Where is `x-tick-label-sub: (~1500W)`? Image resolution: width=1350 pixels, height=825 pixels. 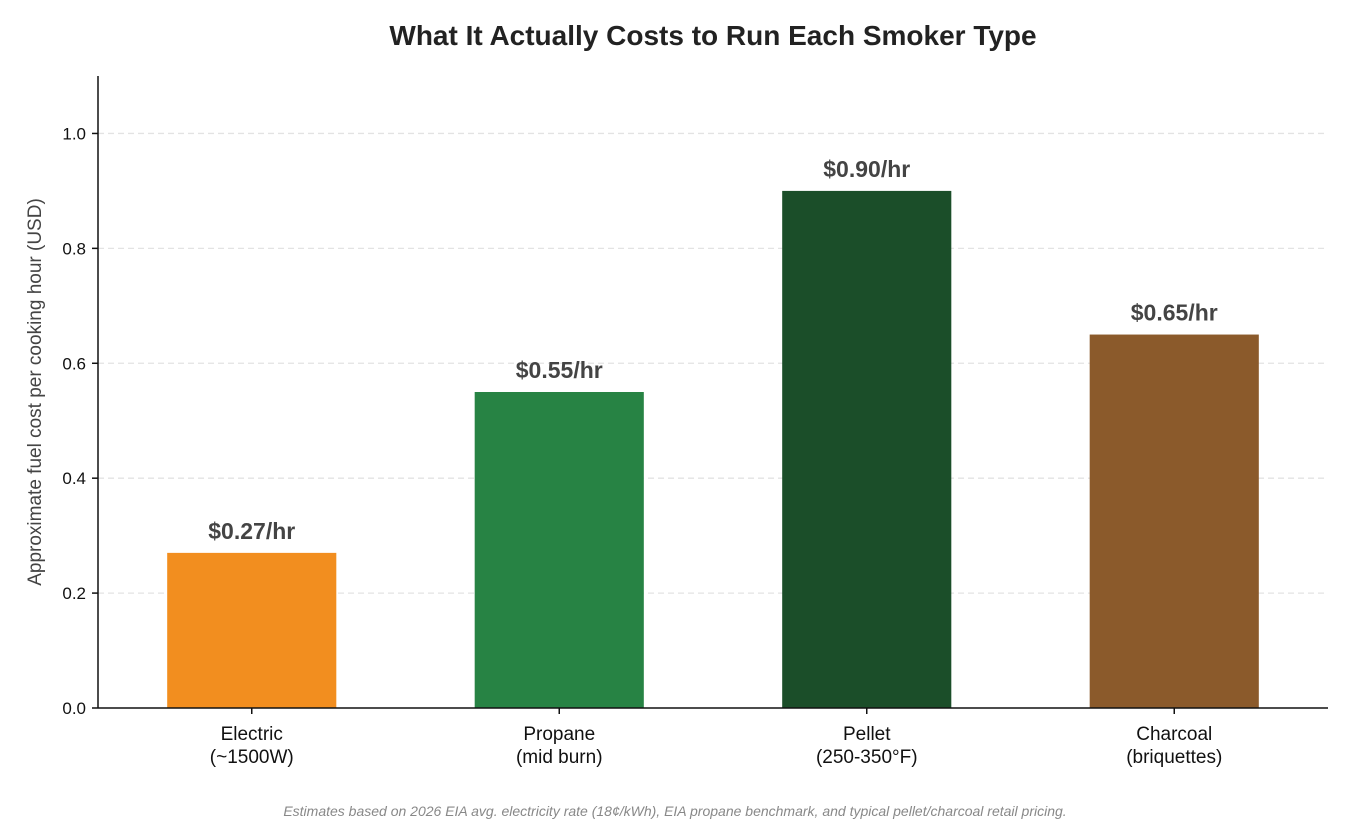 x-tick-label-sub: (~1500W) is located at coordinates (252, 757).